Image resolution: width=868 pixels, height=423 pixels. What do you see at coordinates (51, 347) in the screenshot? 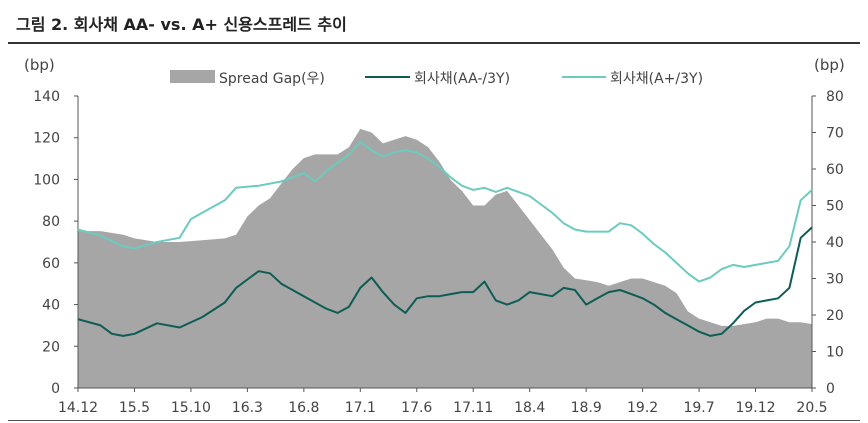
I see `left-tick-label: 20` at bounding box center [51, 347].